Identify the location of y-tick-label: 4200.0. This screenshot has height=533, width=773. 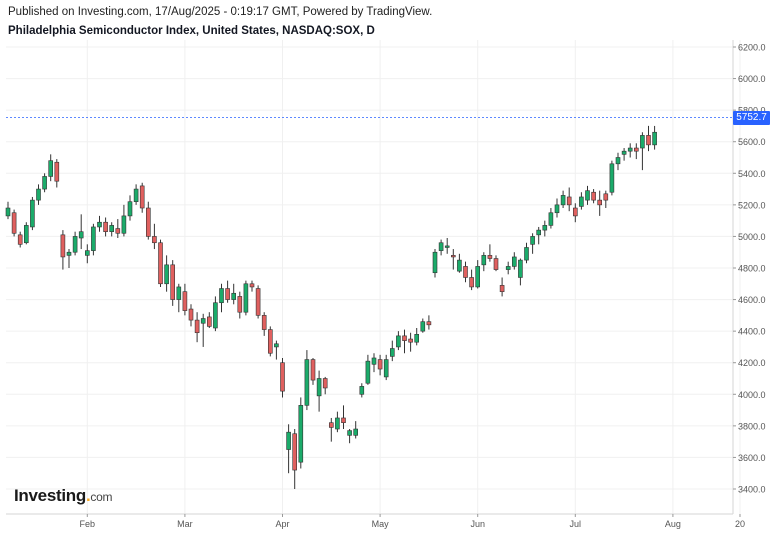
(752, 363).